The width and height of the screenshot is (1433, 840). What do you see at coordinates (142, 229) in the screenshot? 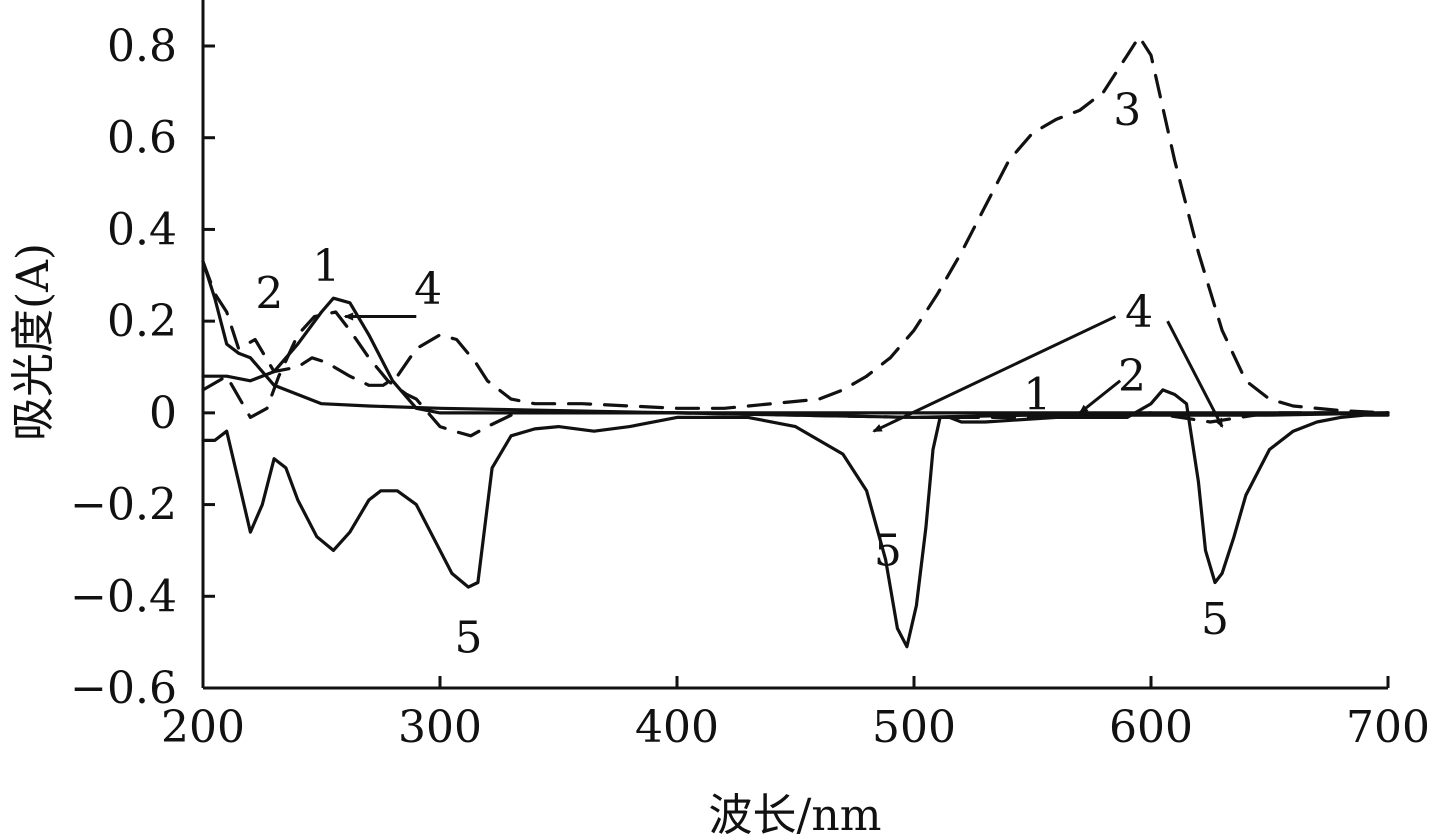
I see `y-tick-label: 0.4` at bounding box center [142, 229].